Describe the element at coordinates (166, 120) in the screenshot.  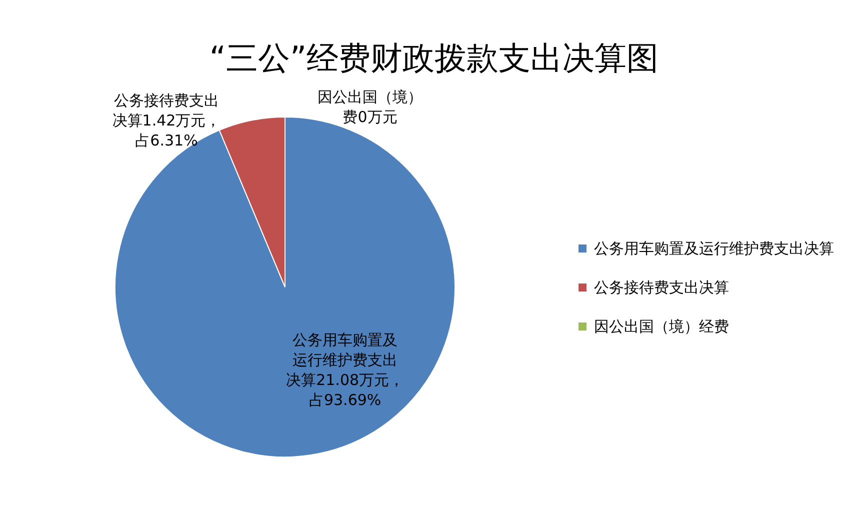
I see `data-label: 公务接待费支出决算1.42万元，占6.31%` at that location.